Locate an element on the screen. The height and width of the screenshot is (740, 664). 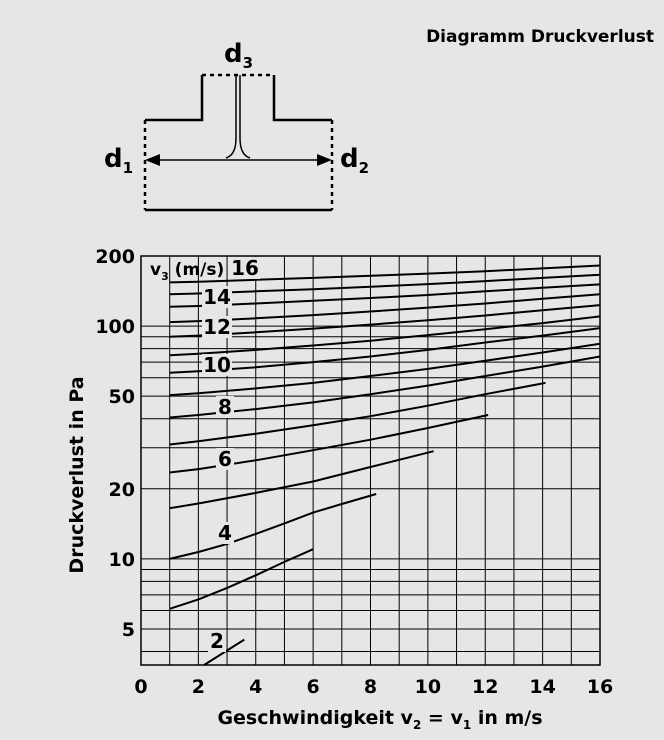
x-tick-label: 8 is located at coordinates (370, 687).